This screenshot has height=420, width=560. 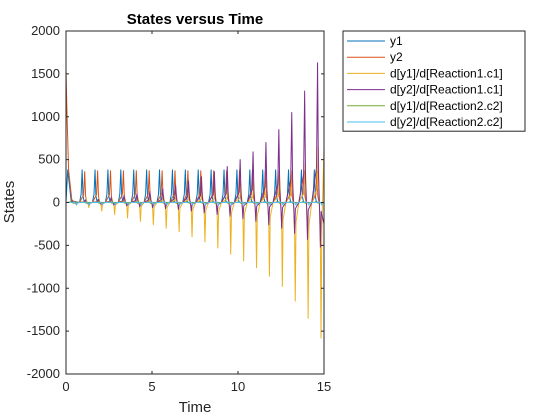 I want to click on x-tick-label: 15, so click(x=324, y=386).